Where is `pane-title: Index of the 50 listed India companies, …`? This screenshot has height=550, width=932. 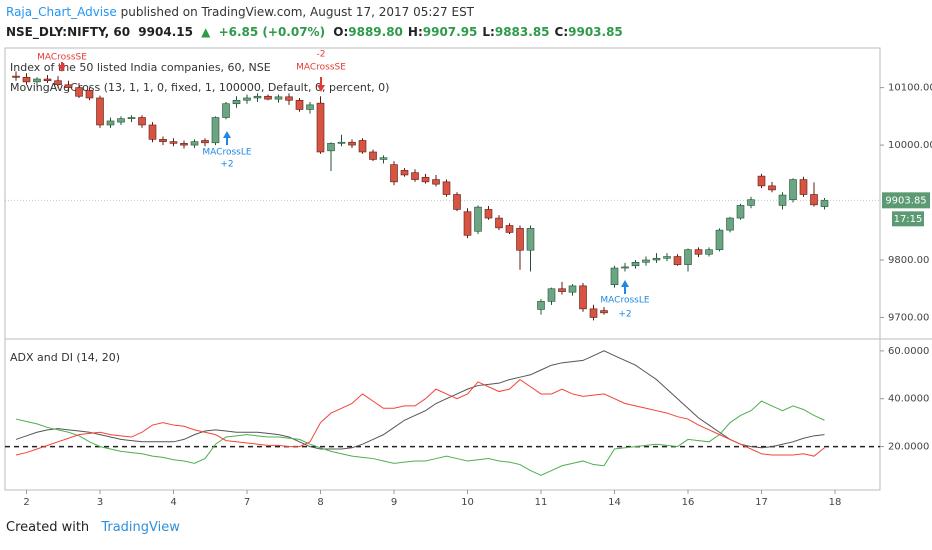 pane-title: Index of the 50 listed India companies, … is located at coordinates (140, 67).